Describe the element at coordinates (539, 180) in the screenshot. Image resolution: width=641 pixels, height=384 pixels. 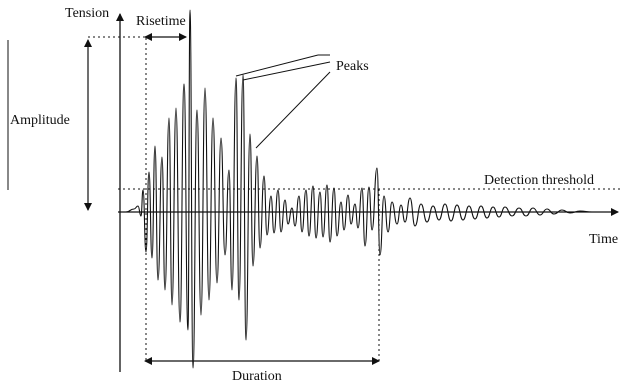
I see `detection-threshold-label: Detection threshold` at that location.